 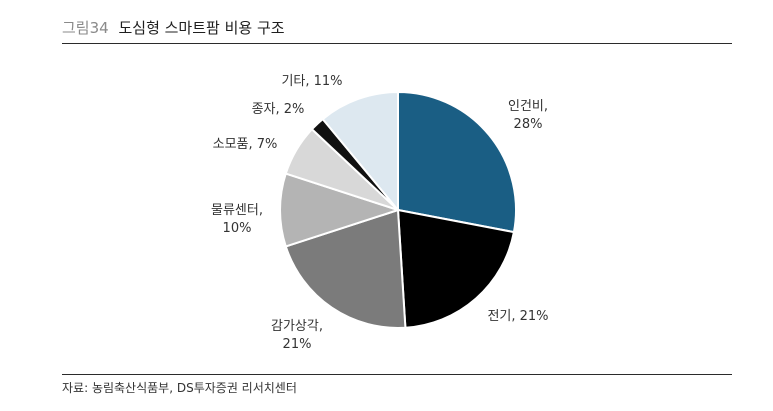 I want to click on pie-label-4: 물류센터, 10%, so click(x=237, y=219).